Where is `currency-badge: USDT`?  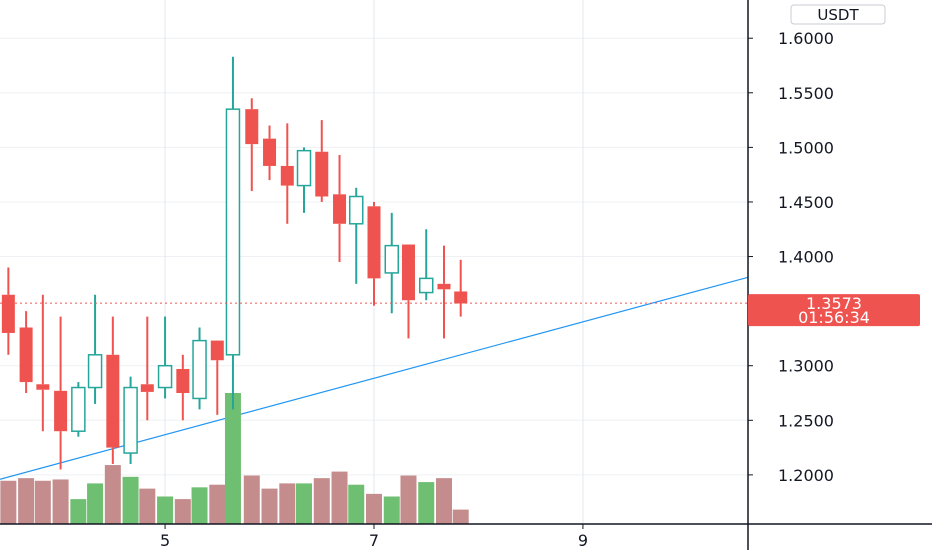
currency-badge: USDT is located at coordinates (838, 14).